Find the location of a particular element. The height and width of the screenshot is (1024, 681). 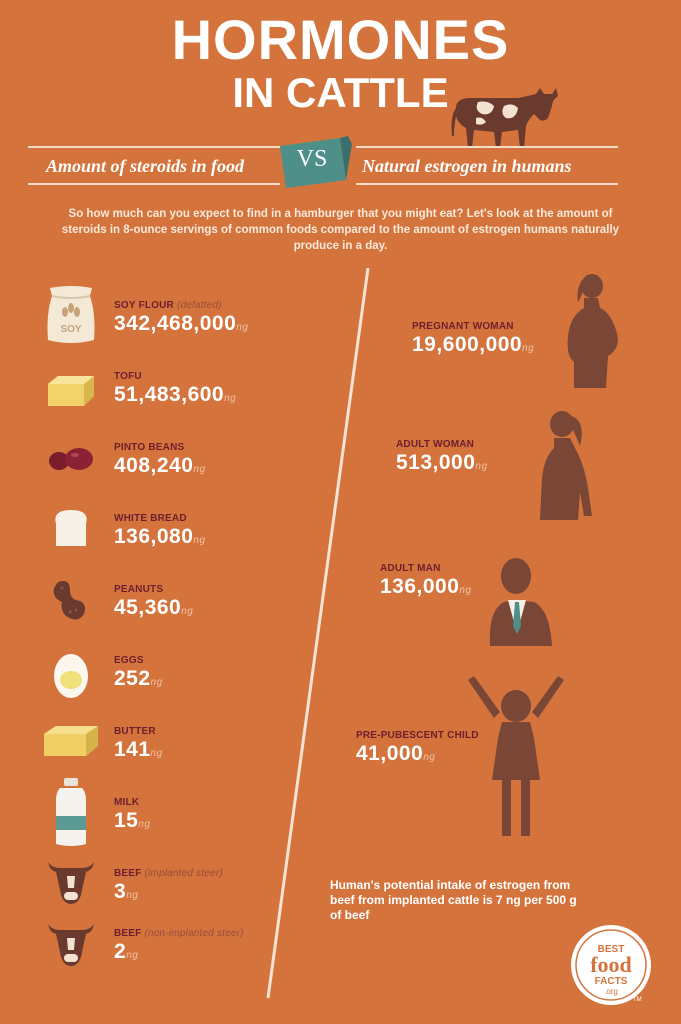

food-label-pinto-beans: PINTO BEANS is located at coordinates (149, 447).